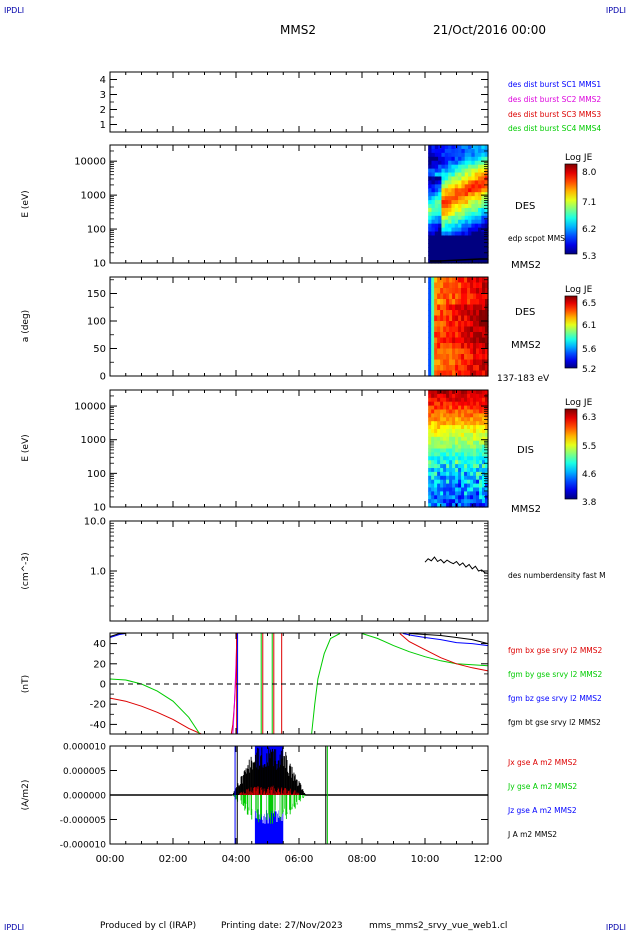  What do you see at coordinates (155, 706) in the screenshot?
I see `series-line` at bounding box center [155, 706].